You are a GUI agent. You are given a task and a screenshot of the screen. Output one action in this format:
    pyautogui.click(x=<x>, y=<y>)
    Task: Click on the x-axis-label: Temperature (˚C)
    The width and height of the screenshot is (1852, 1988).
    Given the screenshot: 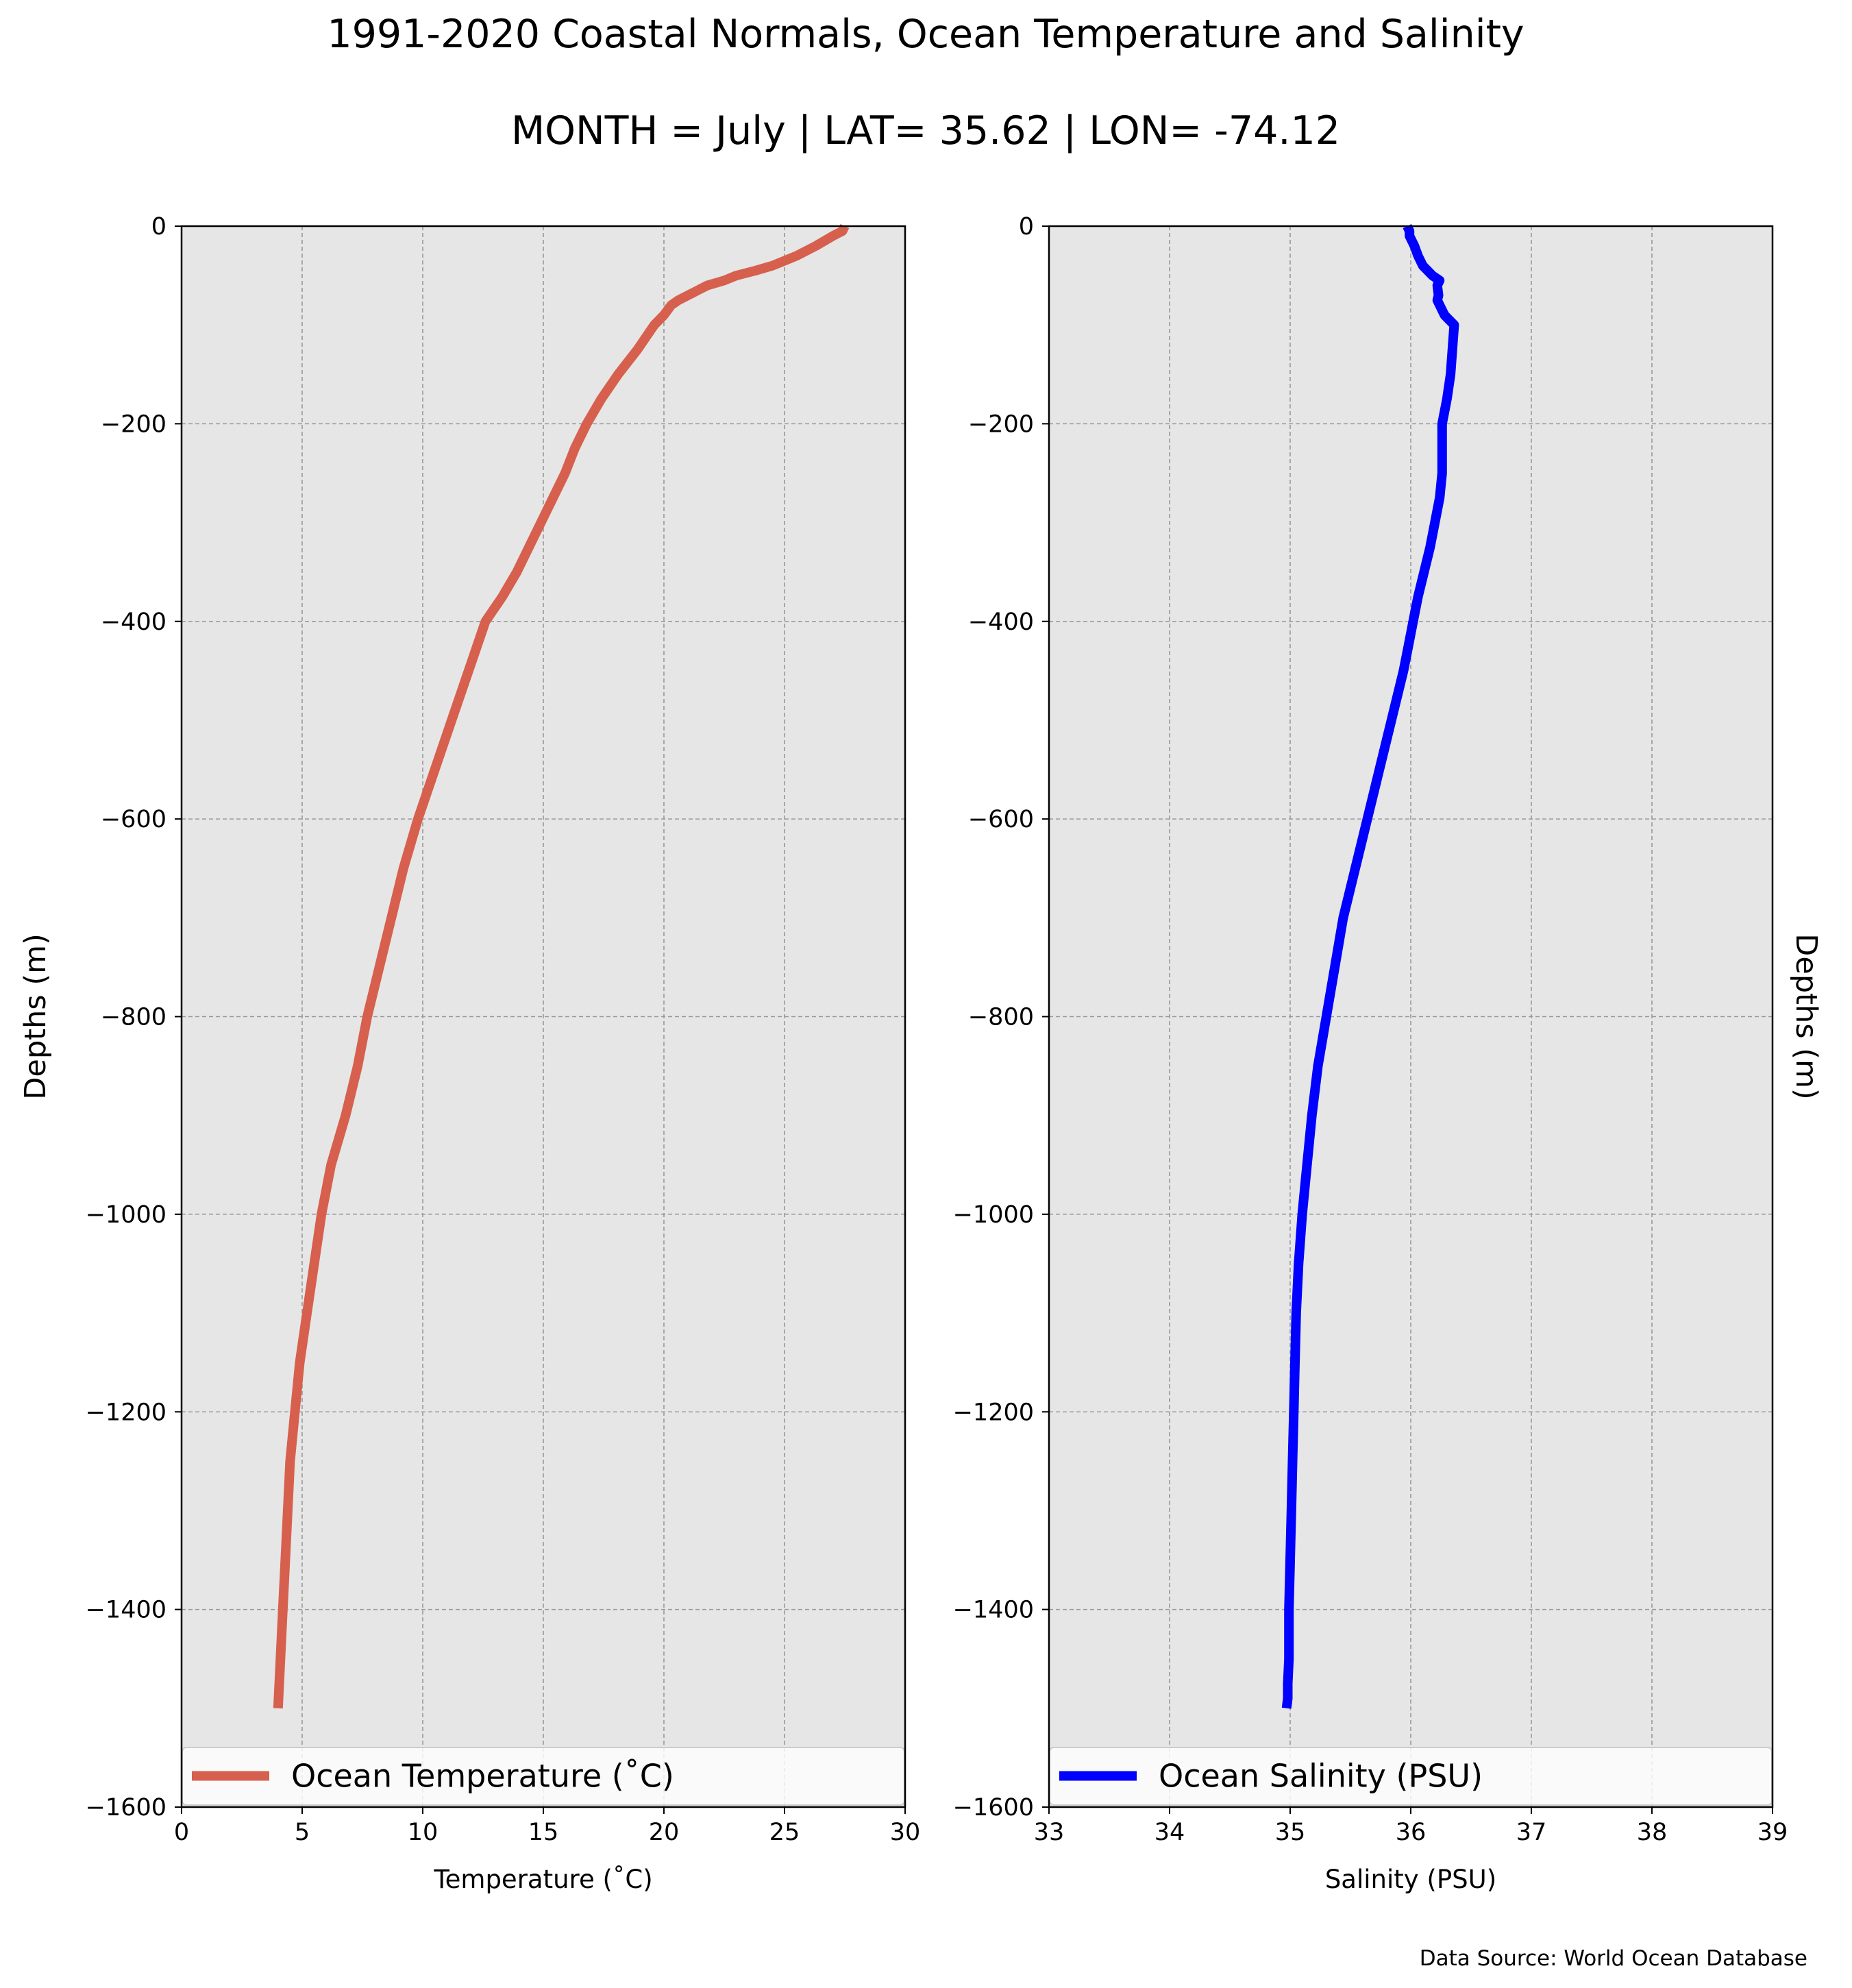 What is the action you would take?
    pyautogui.click(x=542, y=1879)
    